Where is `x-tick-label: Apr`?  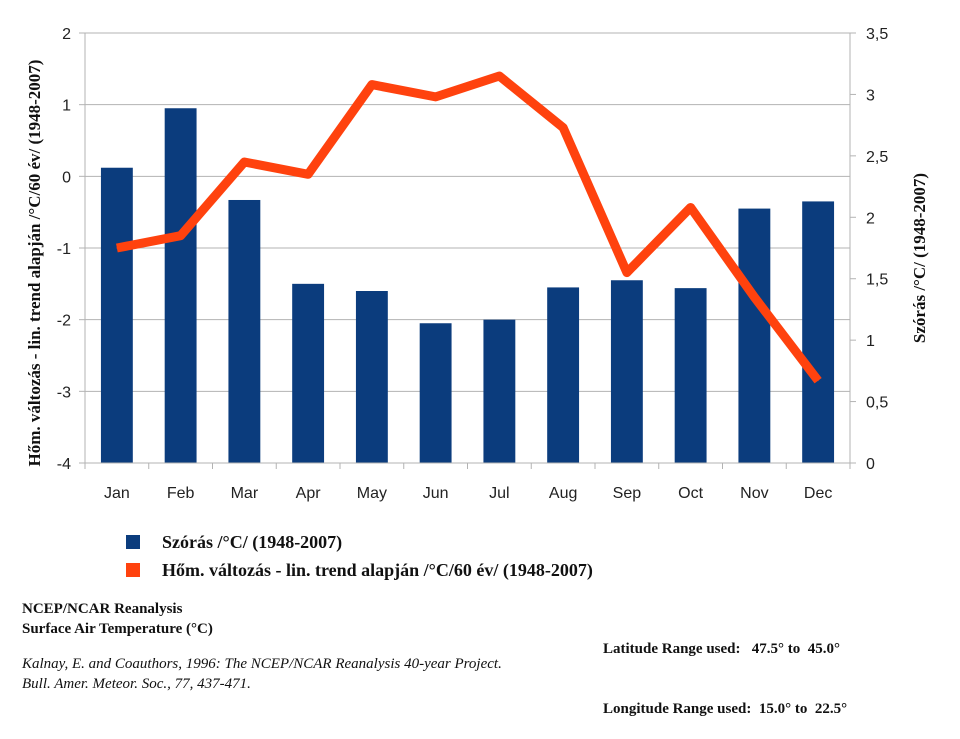 x-tick-label: Apr is located at coordinates (309, 493).